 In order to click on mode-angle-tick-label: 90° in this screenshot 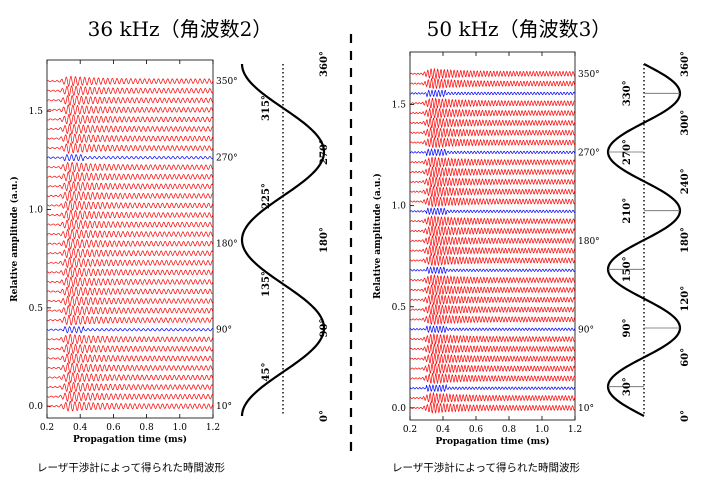, I will do `click(627, 328)`.